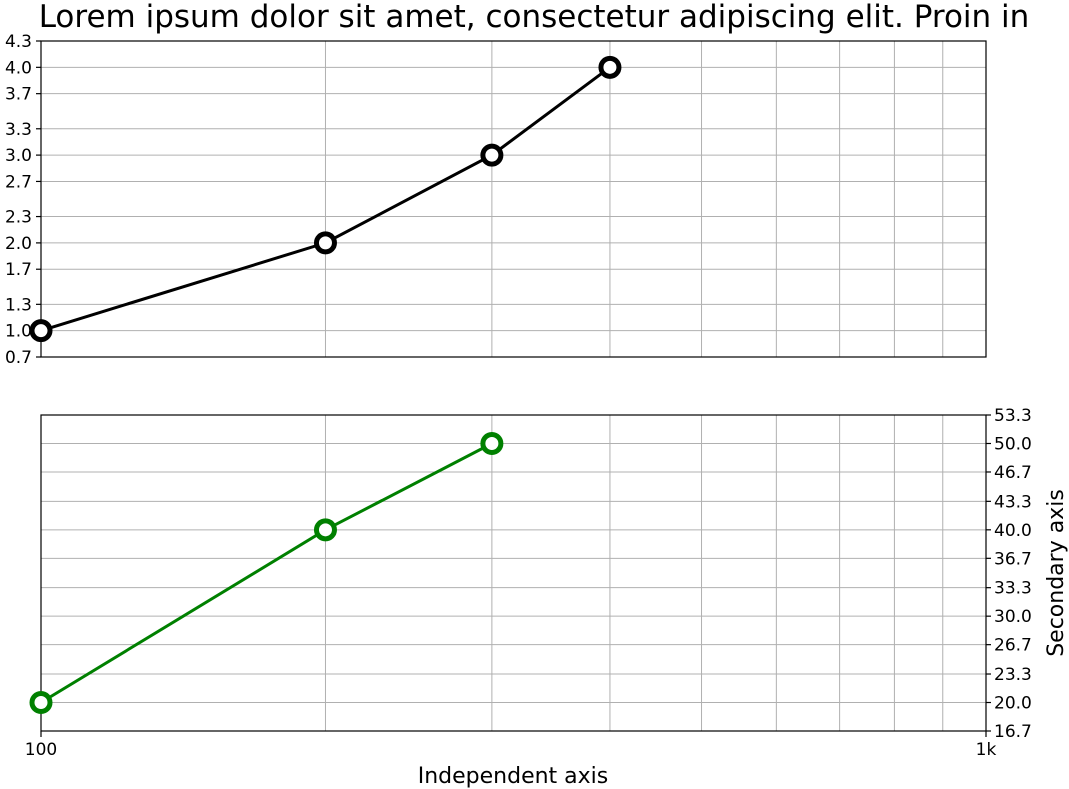 The image size is (1069, 789). I want to click on y-tick-label: 50.0, so click(1013, 444).